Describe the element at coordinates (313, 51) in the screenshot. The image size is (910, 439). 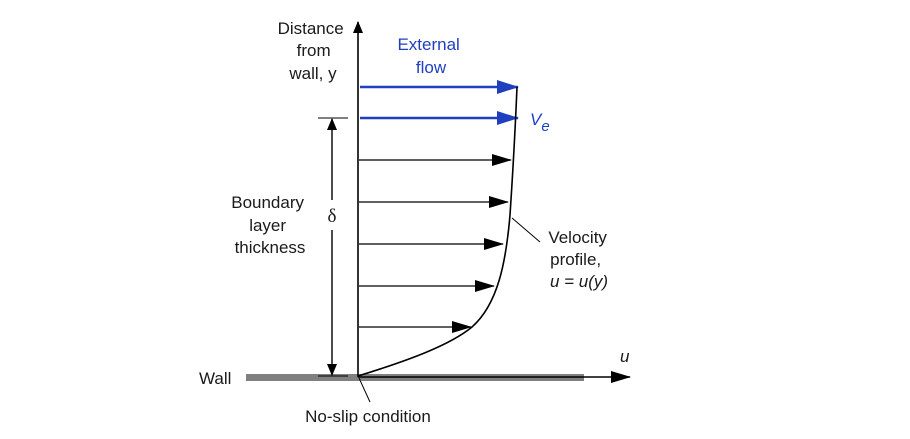
I see `y-axis-label: Distance from wall, y` at that location.